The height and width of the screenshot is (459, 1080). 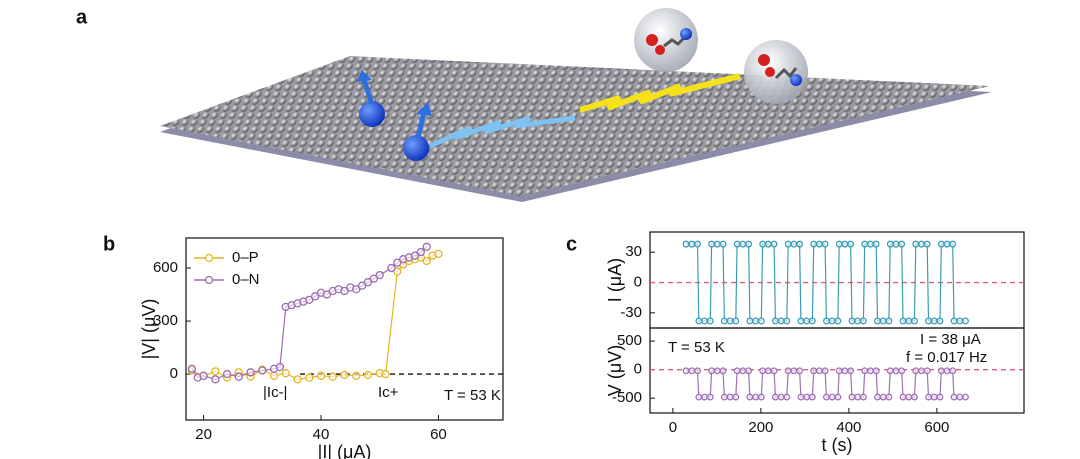 What do you see at coordinates (109, 244) in the screenshot?
I see `panel-label: b` at bounding box center [109, 244].